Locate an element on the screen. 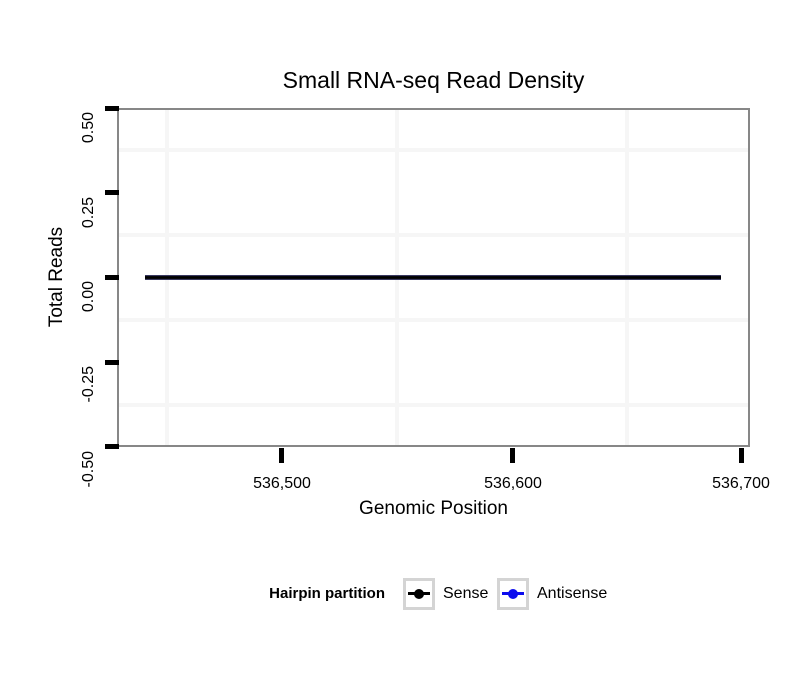 The image size is (810, 690). legend-key-sense is located at coordinates (419, 594).